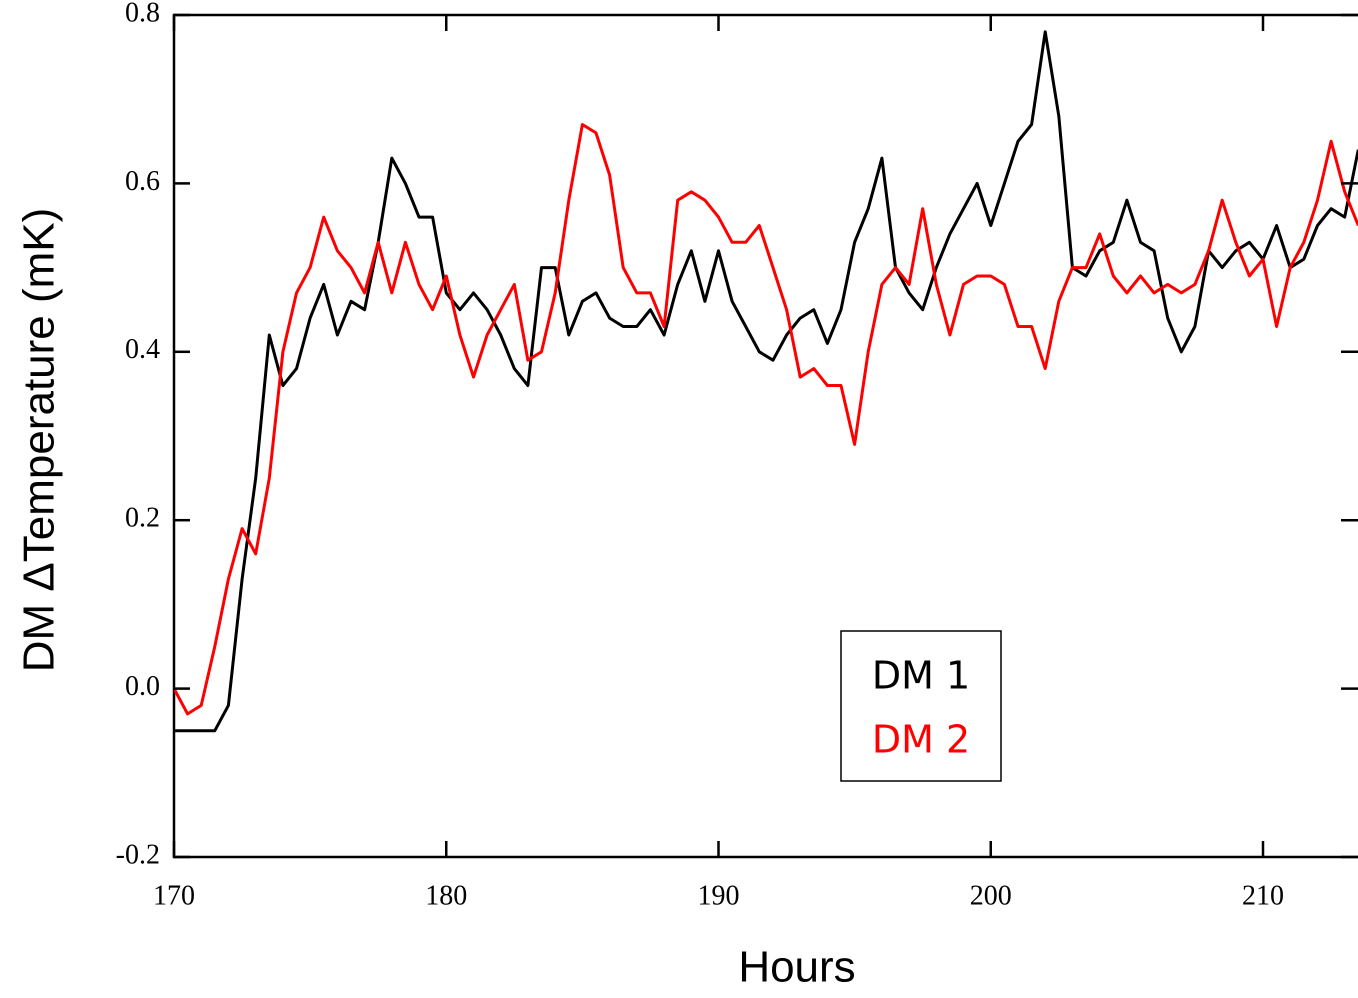 The image size is (1358, 998). What do you see at coordinates (142, 349) in the screenshot?
I see `y-tick-label: 0.4` at bounding box center [142, 349].